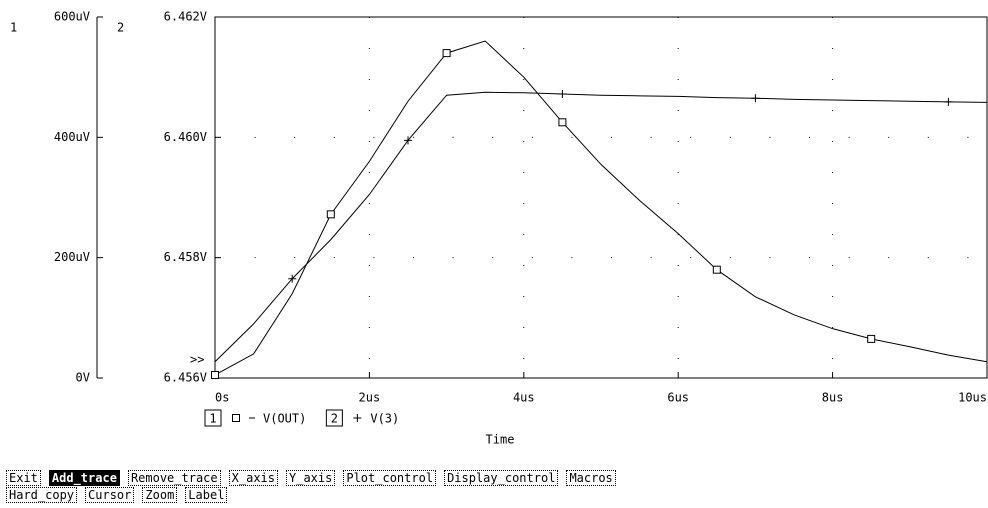 This screenshot has height=508, width=988. Describe the element at coordinates (833, 398) in the screenshot. I see `x-tick-label: 8us` at that location.